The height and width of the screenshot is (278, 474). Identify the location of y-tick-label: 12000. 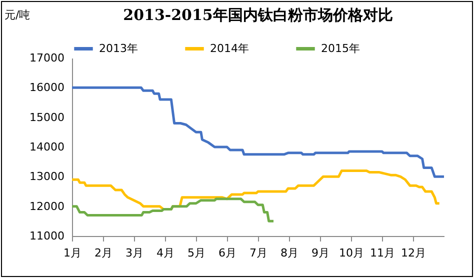
(47, 206).